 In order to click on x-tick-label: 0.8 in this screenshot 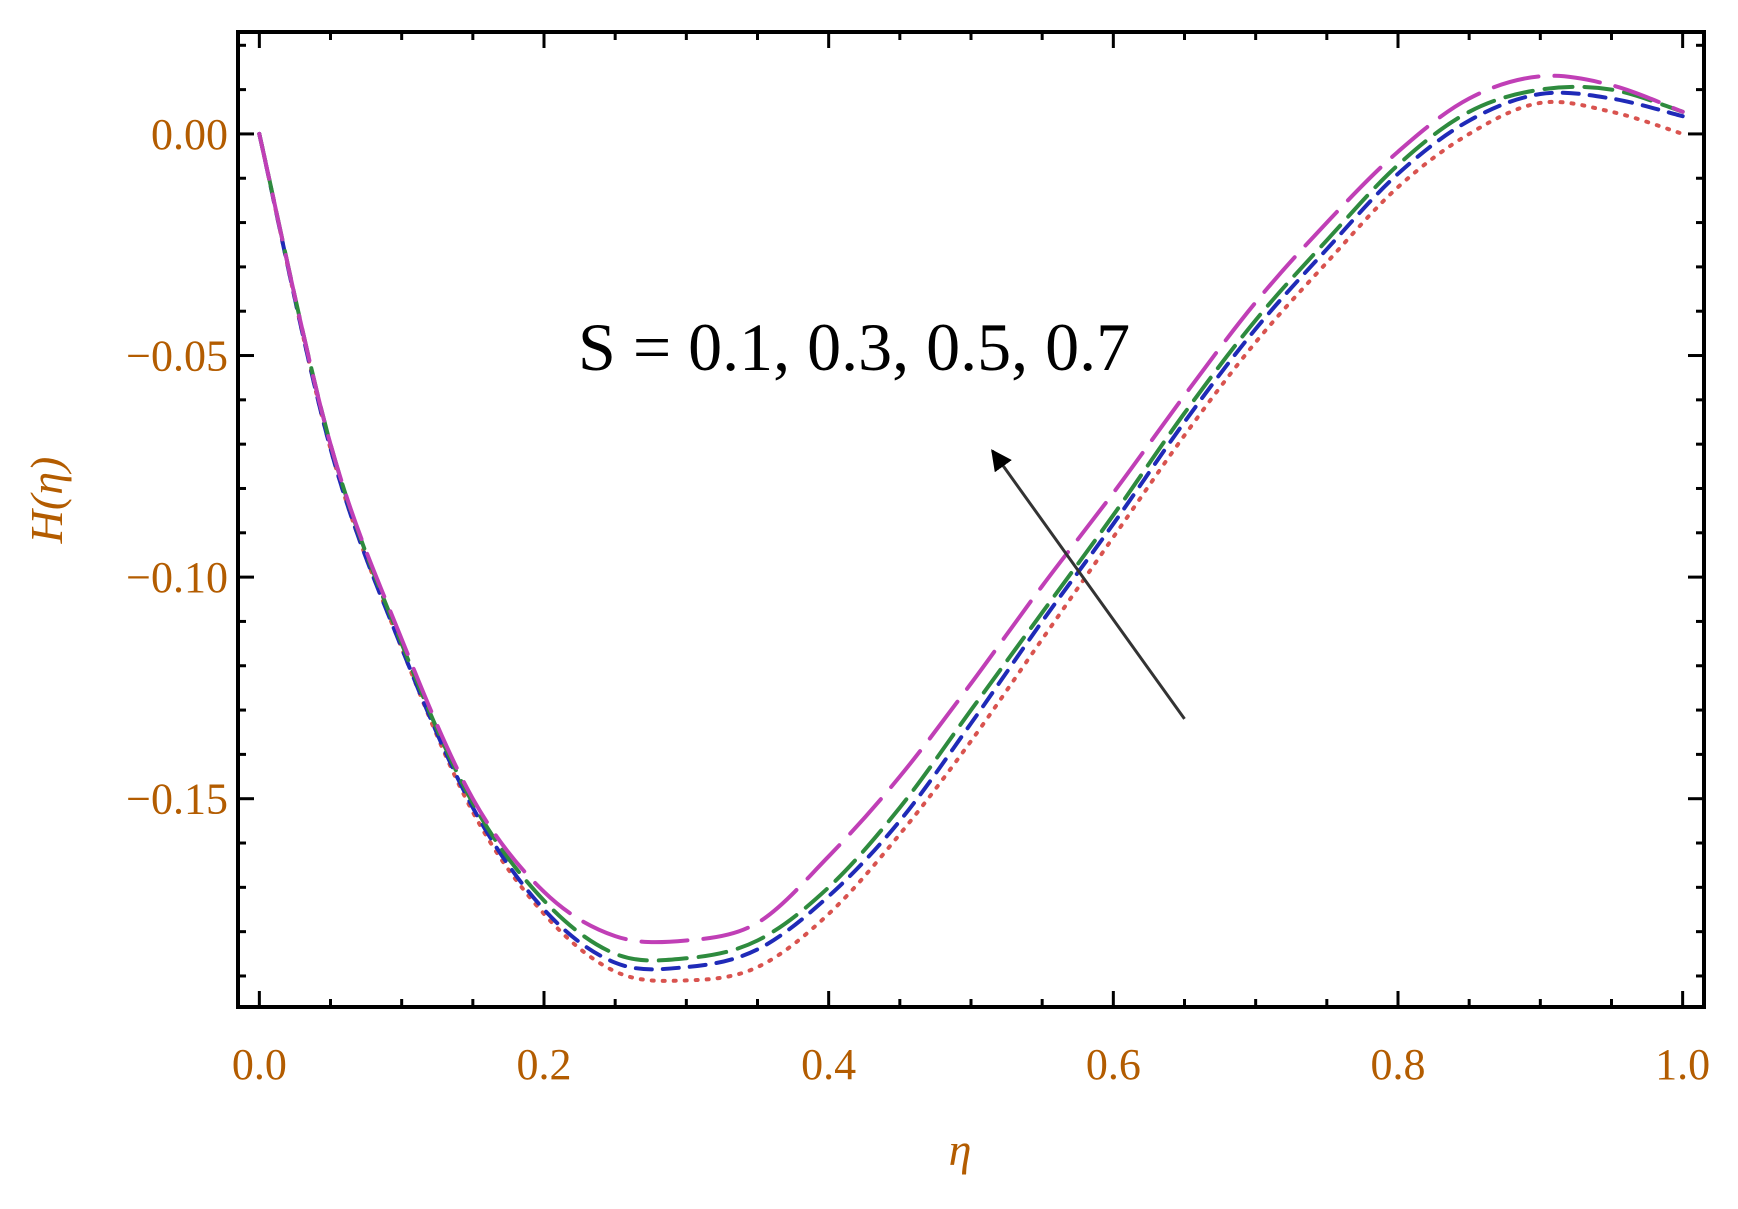, I will do `click(1397, 1064)`.